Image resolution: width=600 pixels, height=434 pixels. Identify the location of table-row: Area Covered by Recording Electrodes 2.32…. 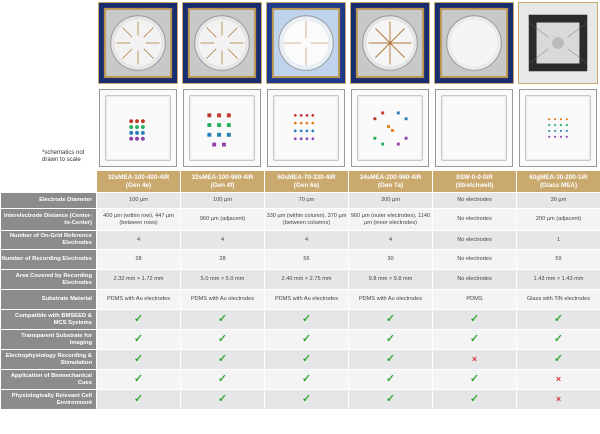
(300, 279).